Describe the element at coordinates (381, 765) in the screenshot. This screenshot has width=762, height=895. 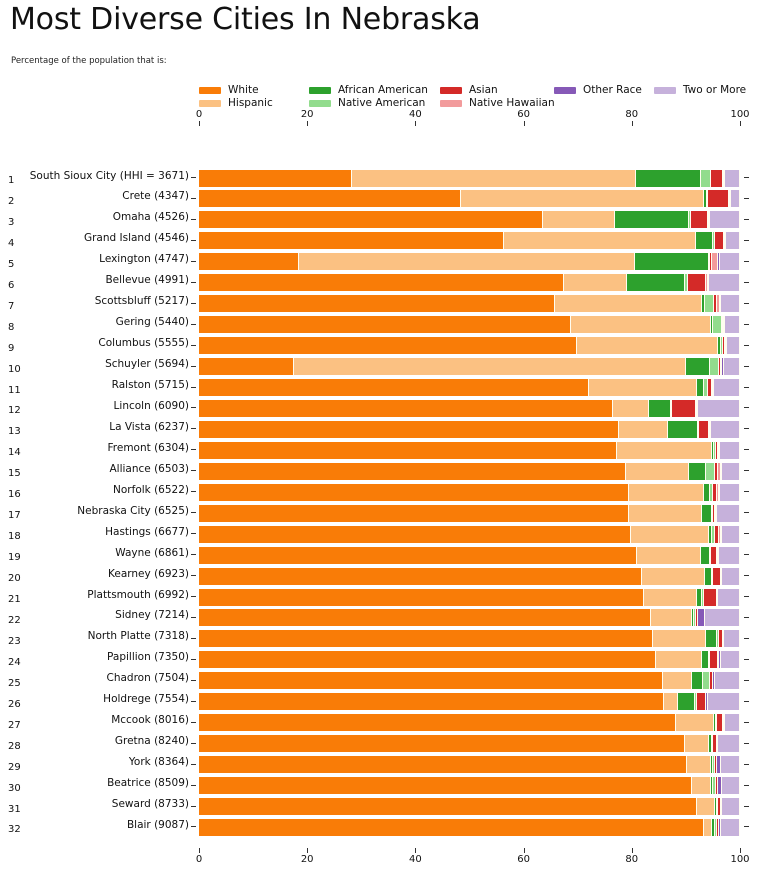
I see `chart-row: 29 York (8364)` at that location.